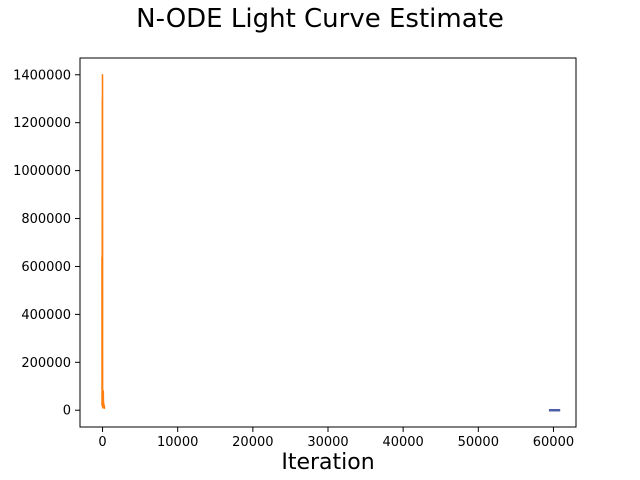 This screenshot has height=480, width=640. I want to click on x-tick-label: 50000, so click(478, 442).